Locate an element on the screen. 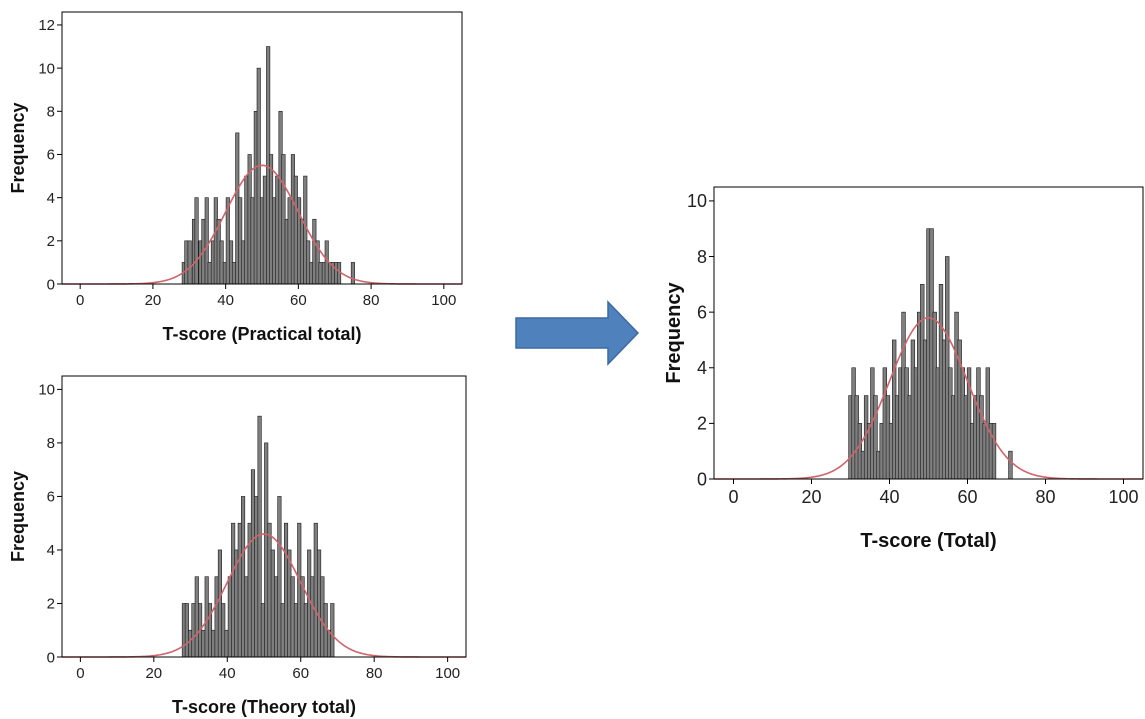  practical-y-tick-label: 10 is located at coordinates (46, 68).